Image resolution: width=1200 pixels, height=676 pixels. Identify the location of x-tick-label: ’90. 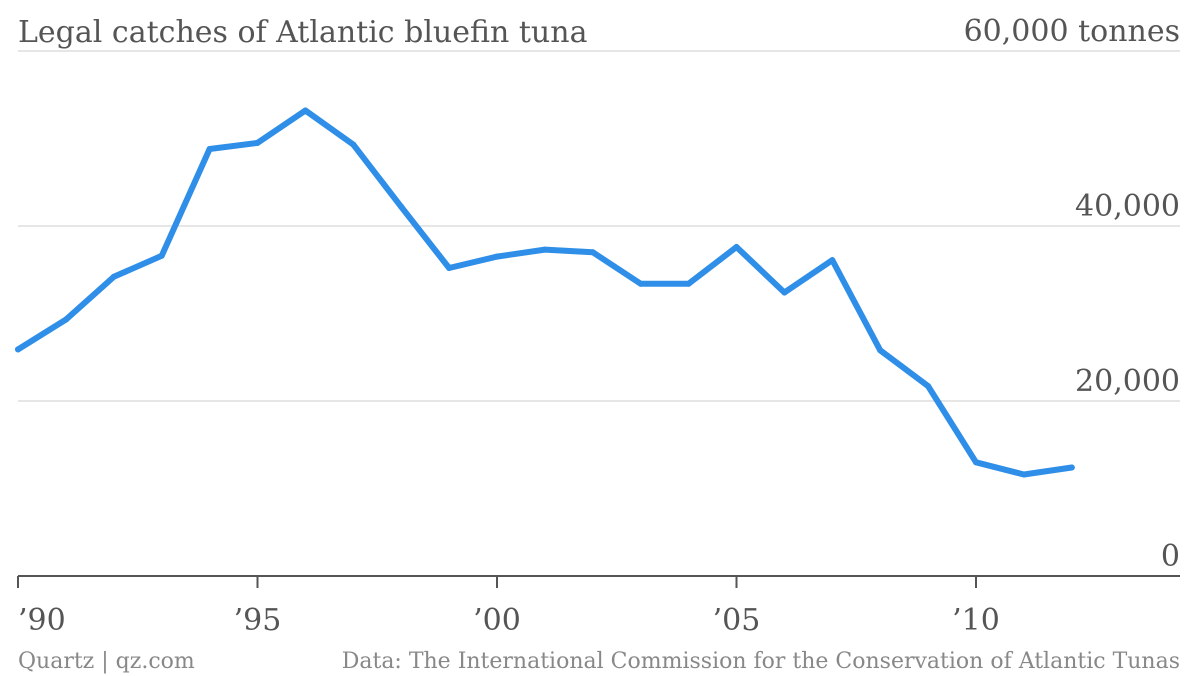
(42, 620).